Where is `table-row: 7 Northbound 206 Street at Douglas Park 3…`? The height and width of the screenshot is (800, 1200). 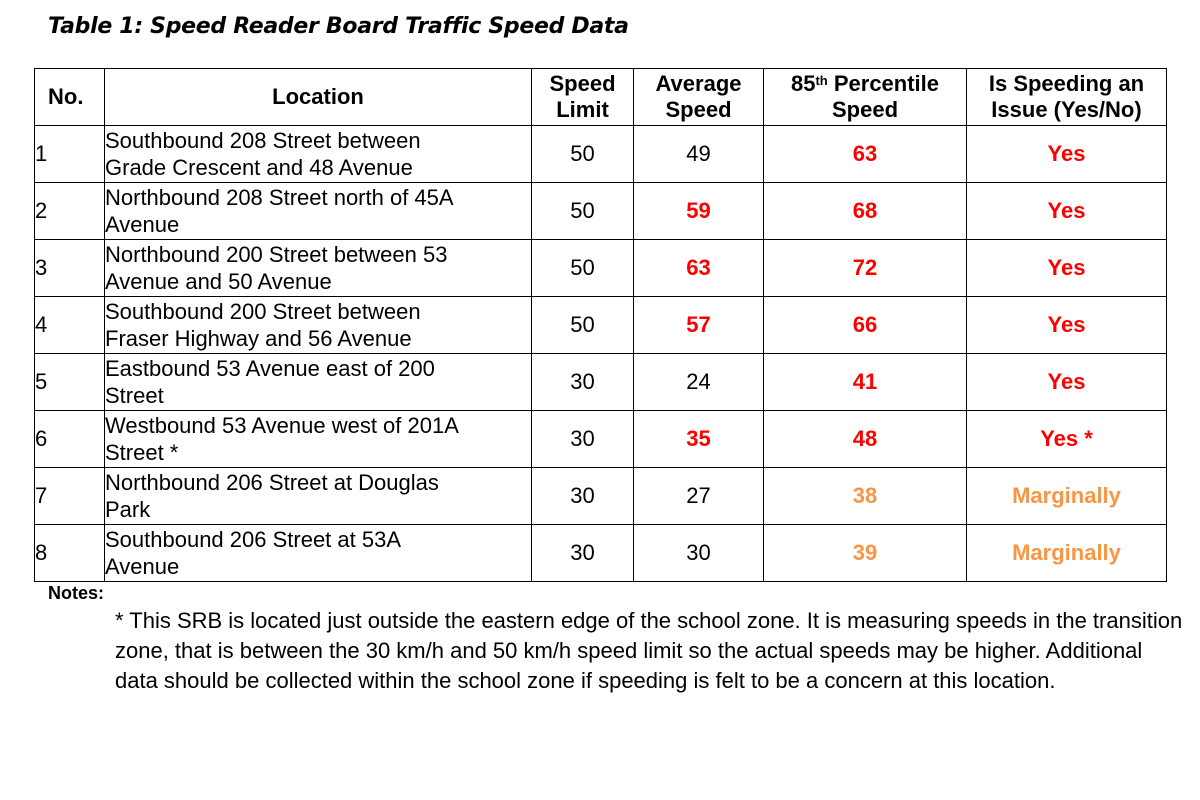
table-row: 7 Northbound 206 Street at Douglas Park 3… is located at coordinates (600, 496).